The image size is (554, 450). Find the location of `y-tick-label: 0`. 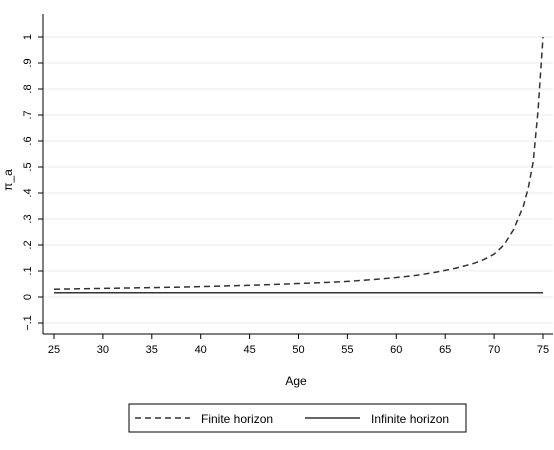

y-tick-label: 0 is located at coordinates (28, 297).